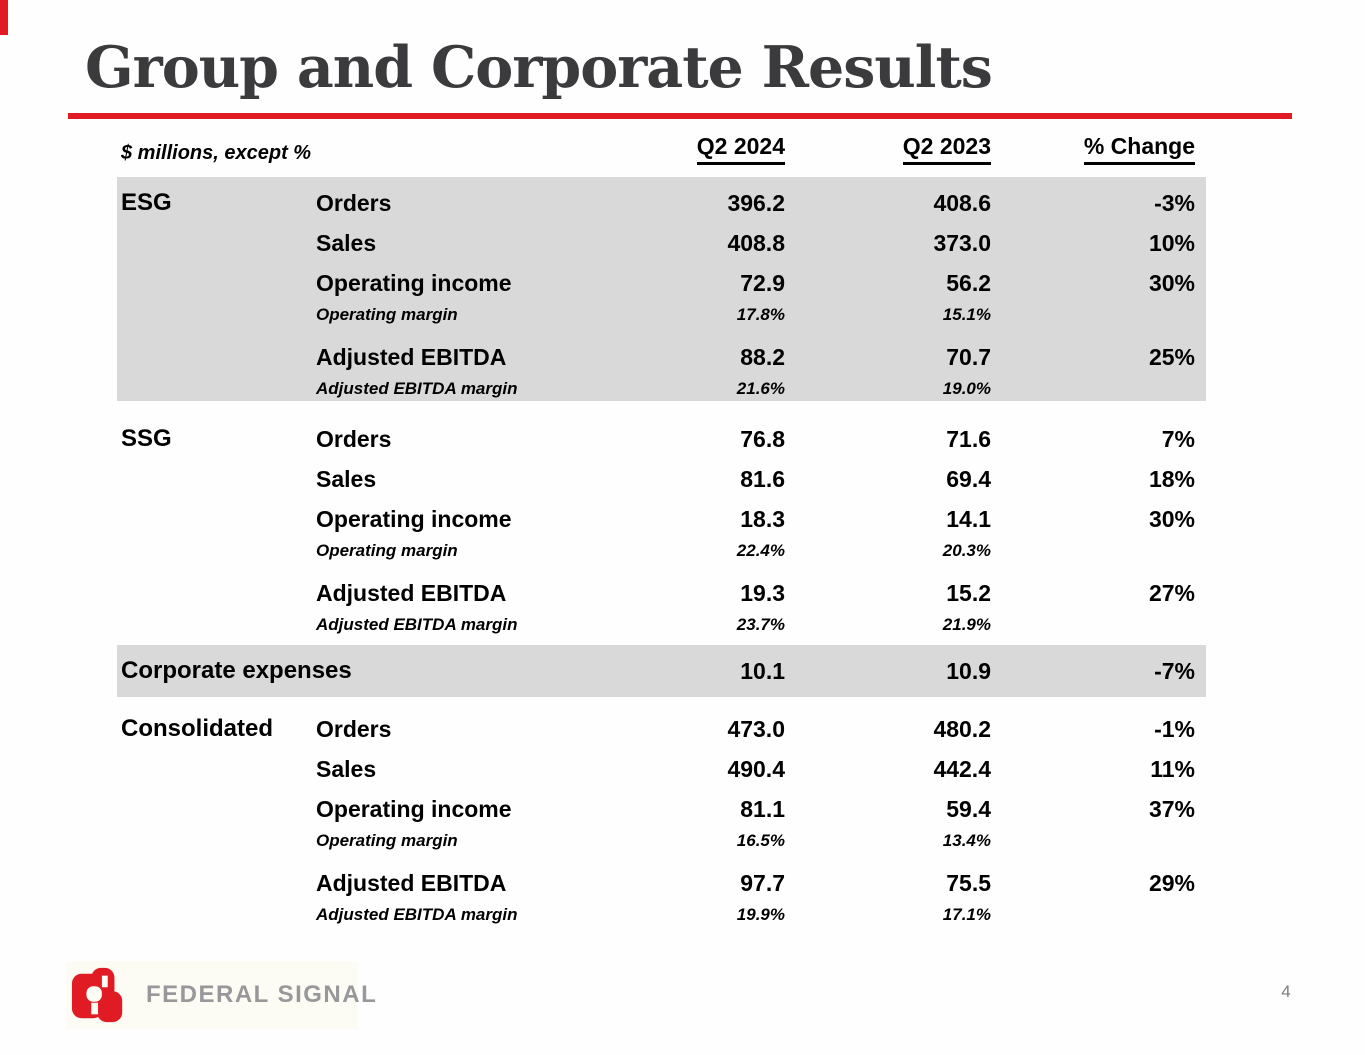  What do you see at coordinates (962, 728) in the screenshot?
I see `value-q2-2023: 480.2` at bounding box center [962, 728].